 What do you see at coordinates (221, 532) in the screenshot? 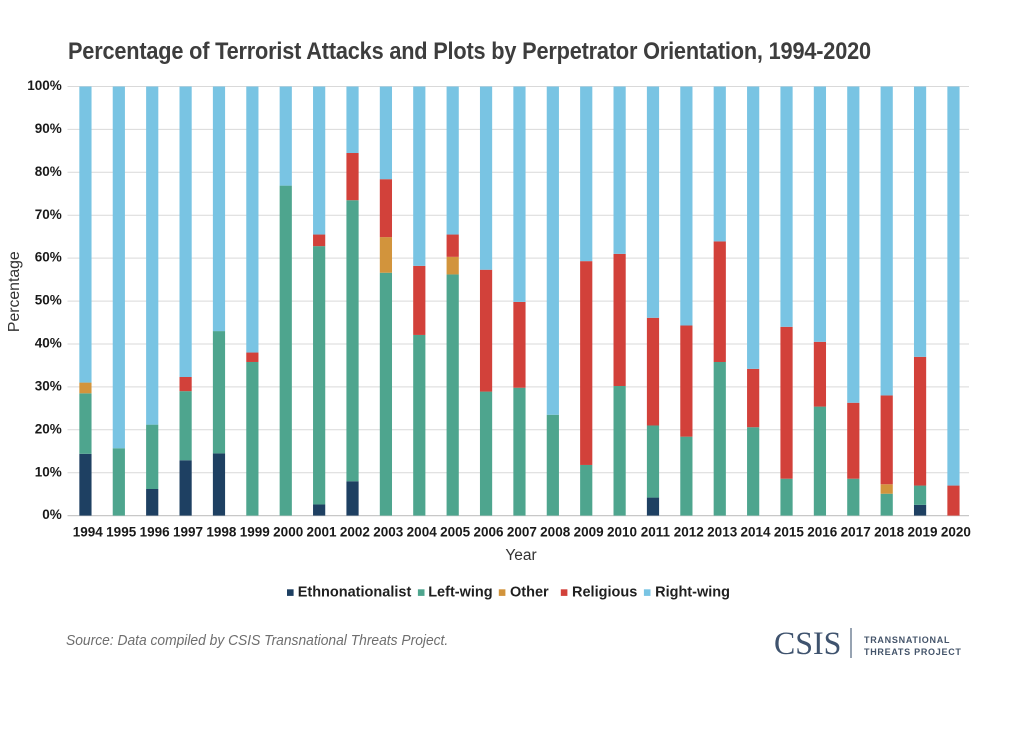
I see `svg-text: 1998` at bounding box center [221, 532].